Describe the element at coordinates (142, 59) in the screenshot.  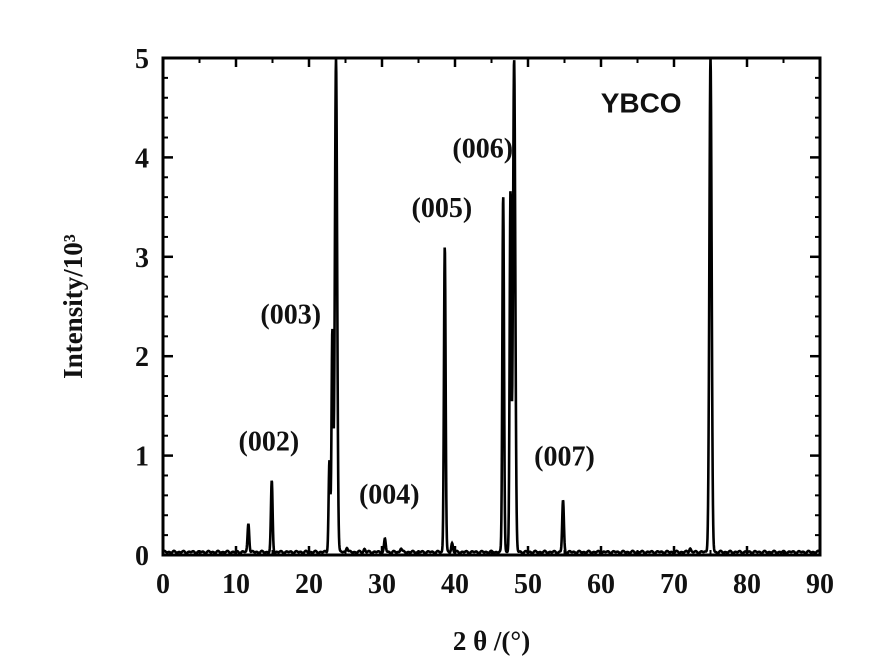
I see `y-tick-label: 5` at that location.